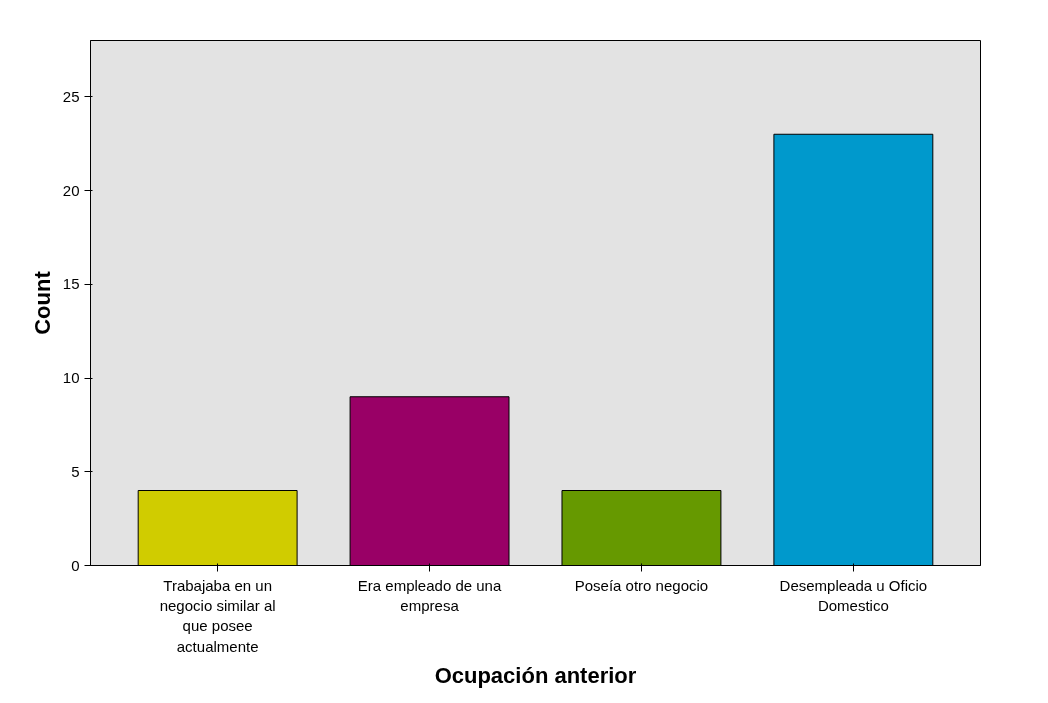  I want to click on y-tick-label: 25, so click(71, 96).